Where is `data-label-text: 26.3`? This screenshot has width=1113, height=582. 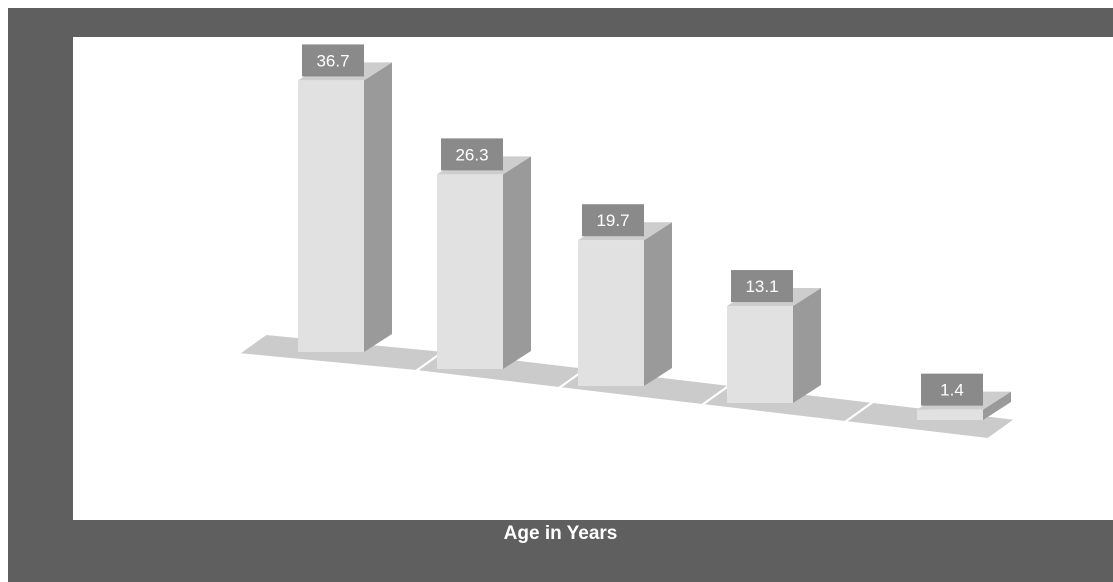
data-label-text: 26.3 is located at coordinates (471, 154).